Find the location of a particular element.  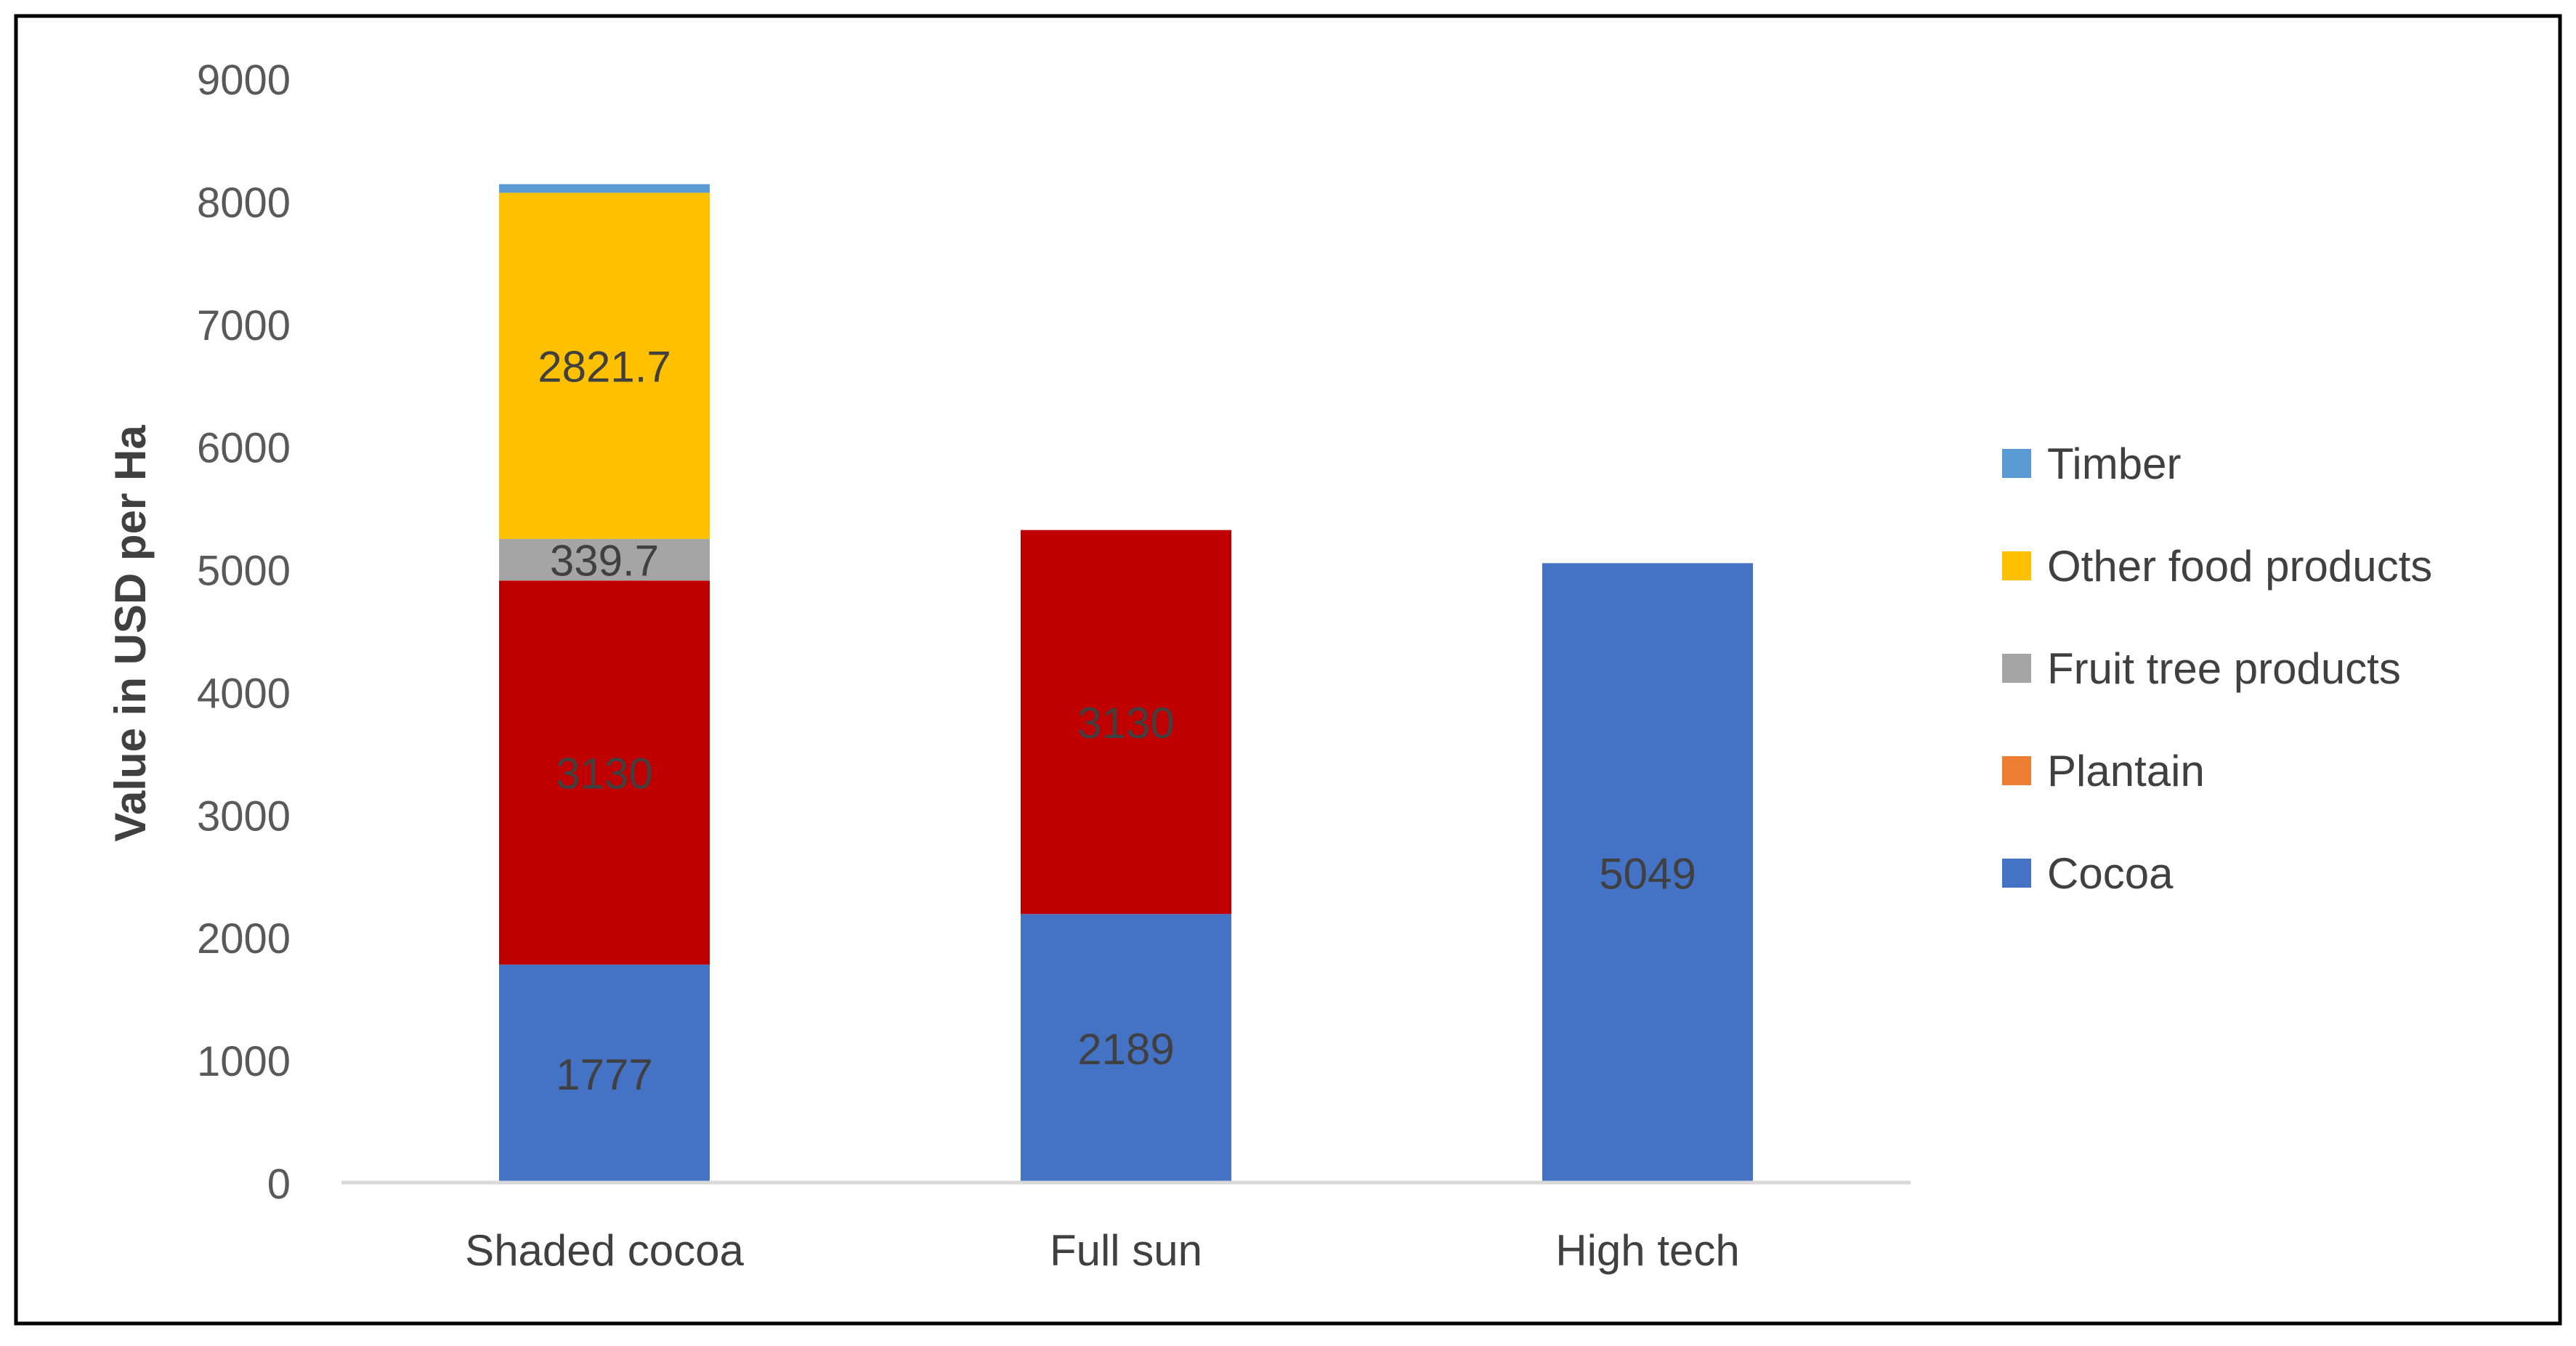

y-tick-label: 3000 is located at coordinates (244, 816).